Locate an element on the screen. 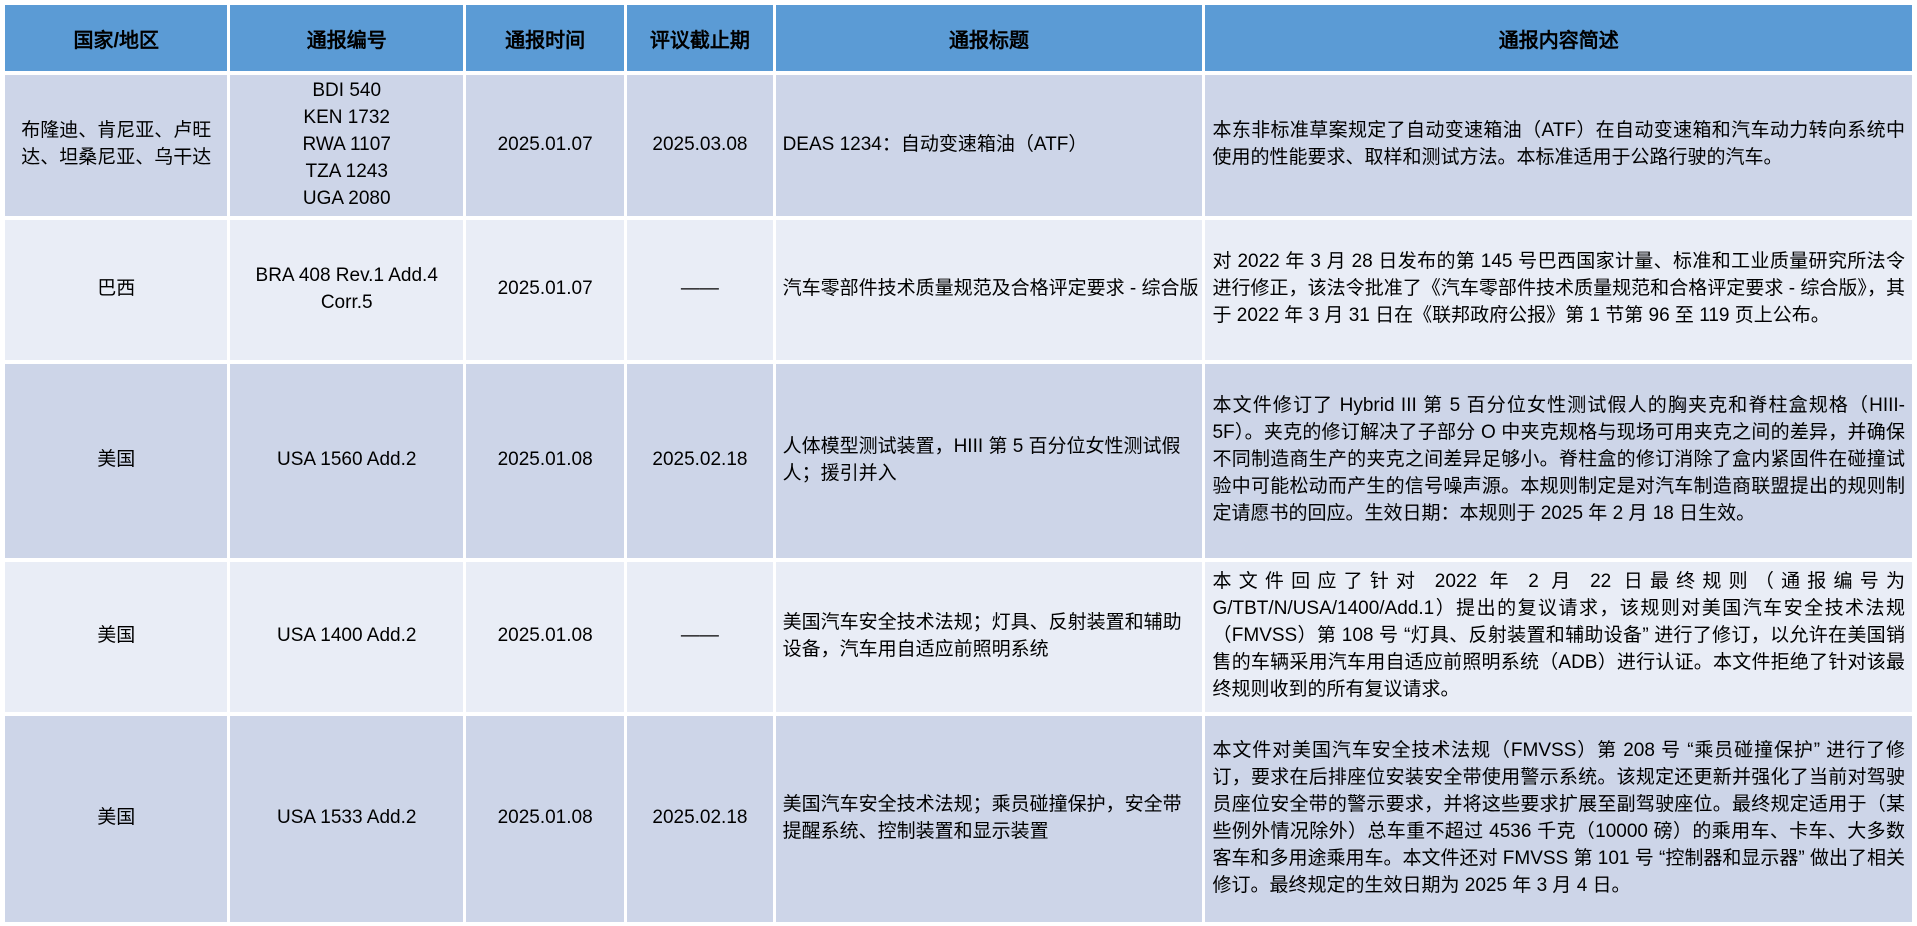 This screenshot has height=926, width=1917. column-header-summary: 通报内容简述 is located at coordinates (1558, 38).